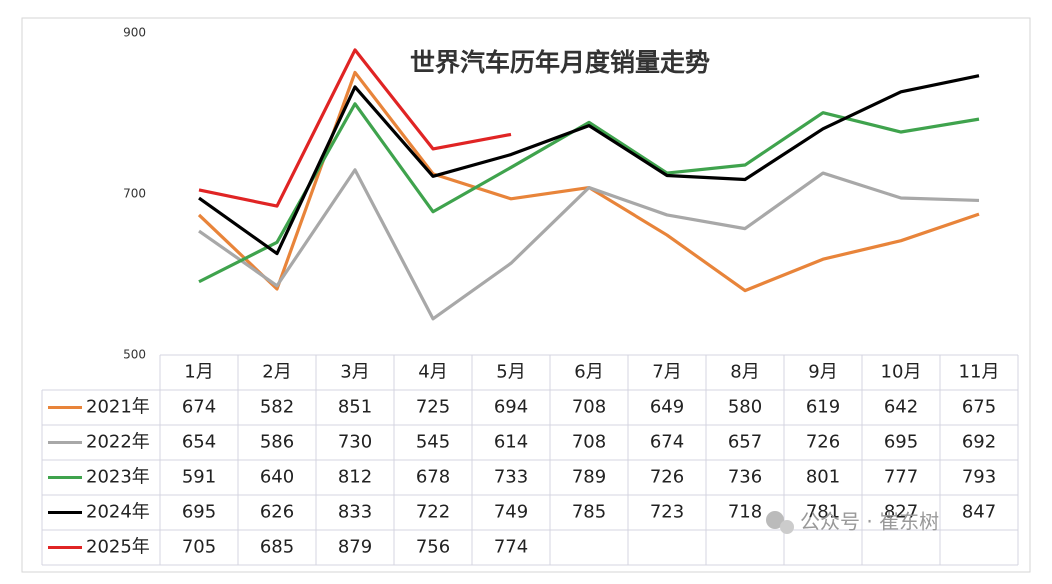 The height and width of the screenshot is (584, 1052). What do you see at coordinates (979, 442) in the screenshot?
I see `table-cell: 692` at bounding box center [979, 442].